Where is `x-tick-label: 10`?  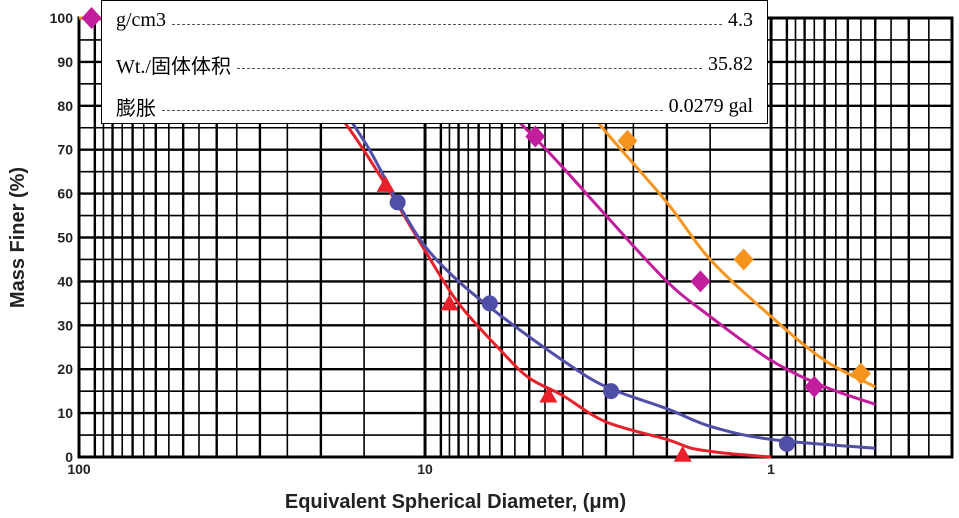
x-tick-label: 10 is located at coordinates (425, 469).